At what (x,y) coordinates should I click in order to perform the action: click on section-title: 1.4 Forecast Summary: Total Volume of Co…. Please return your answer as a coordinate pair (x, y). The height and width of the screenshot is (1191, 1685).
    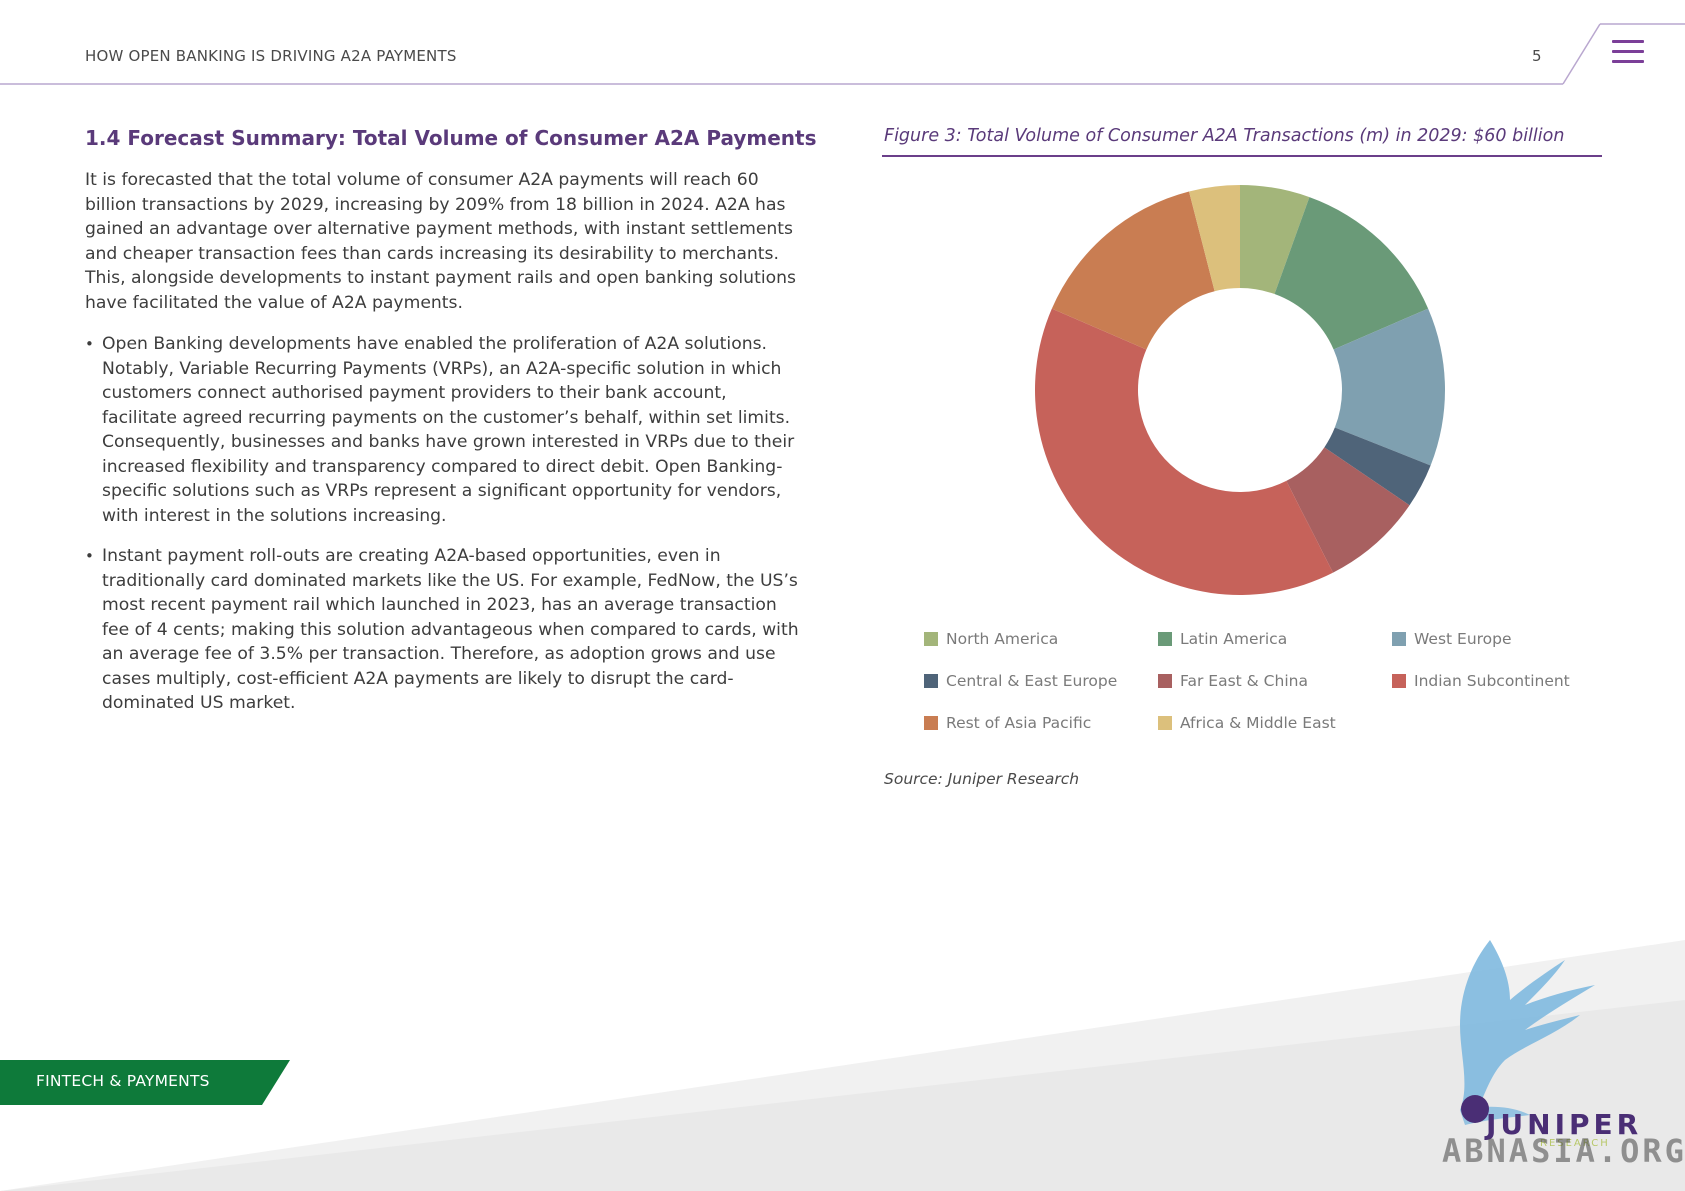
    Looking at the image, I should click on (451, 138).